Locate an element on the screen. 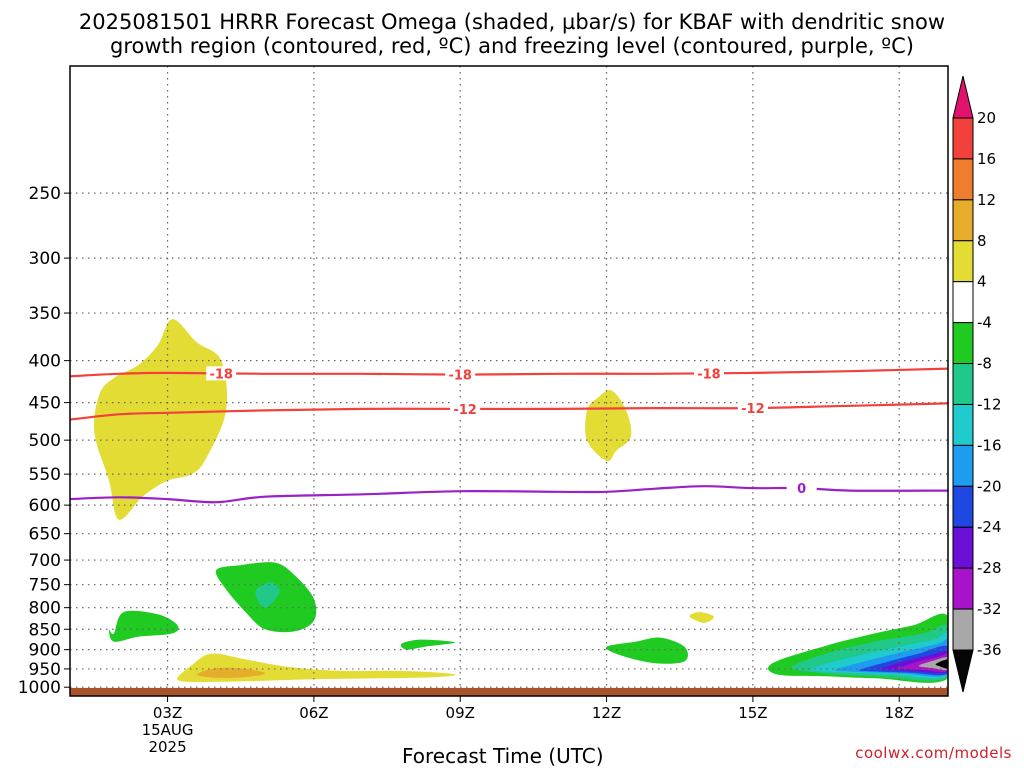  contour-label-0-0: -18 is located at coordinates (221, 374).